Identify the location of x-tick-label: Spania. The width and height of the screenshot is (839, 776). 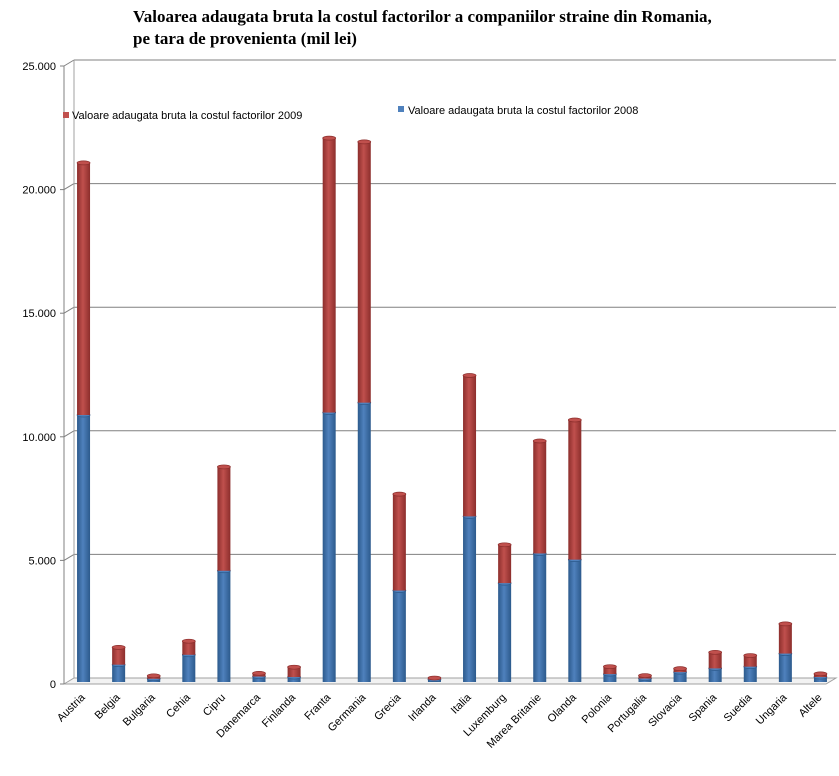
(703, 707).